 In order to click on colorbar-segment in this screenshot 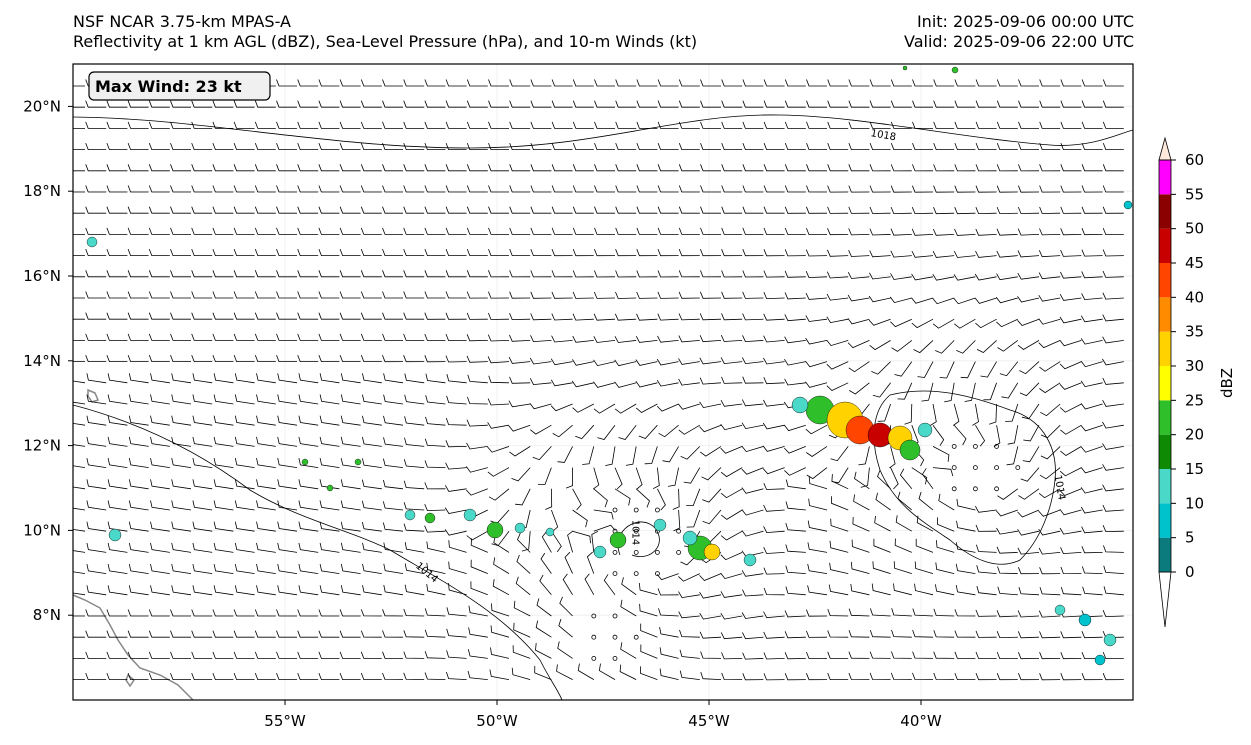, I will do `click(1165, 383)`.